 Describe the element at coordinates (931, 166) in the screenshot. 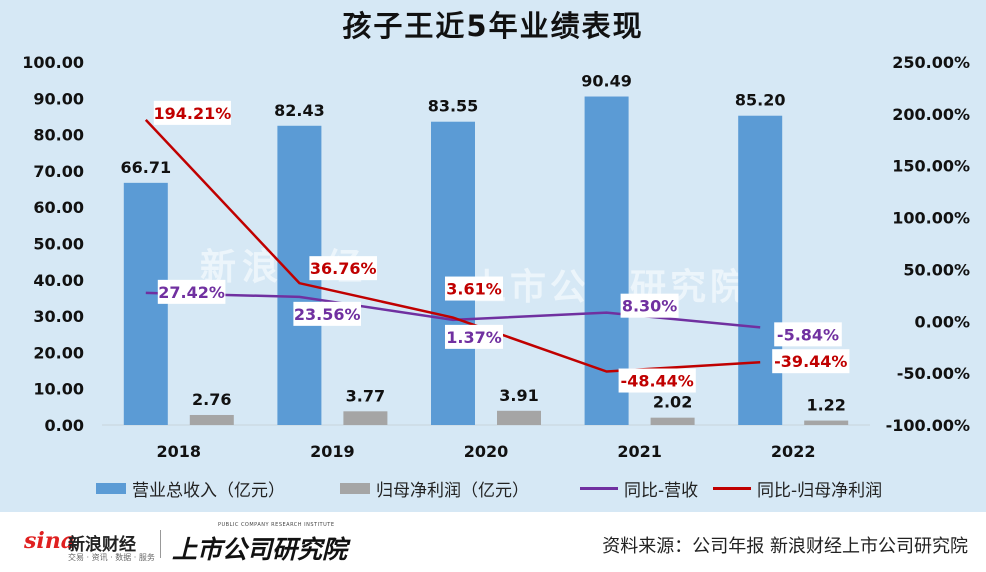

I see `y-right-tick-label: 150.00%` at that location.